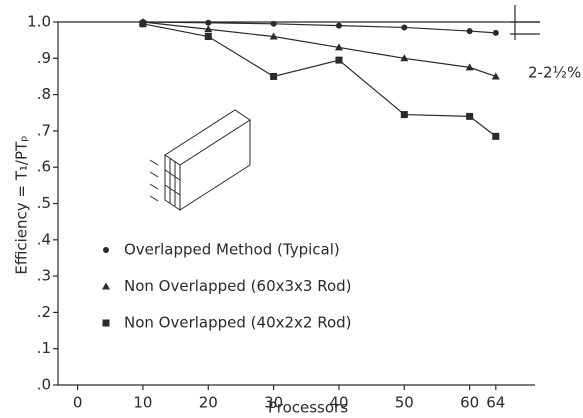  I want to click on x-tick-label: 0, so click(78, 403).